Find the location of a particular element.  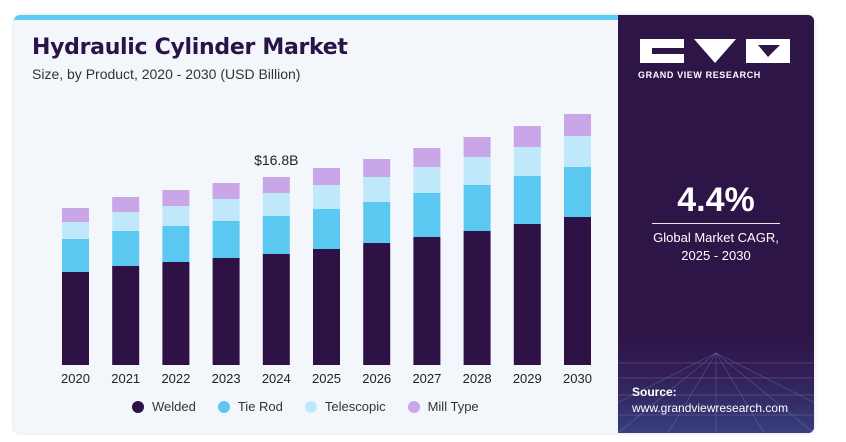

bar-segment-tie-rod-2028 is located at coordinates (477, 208).